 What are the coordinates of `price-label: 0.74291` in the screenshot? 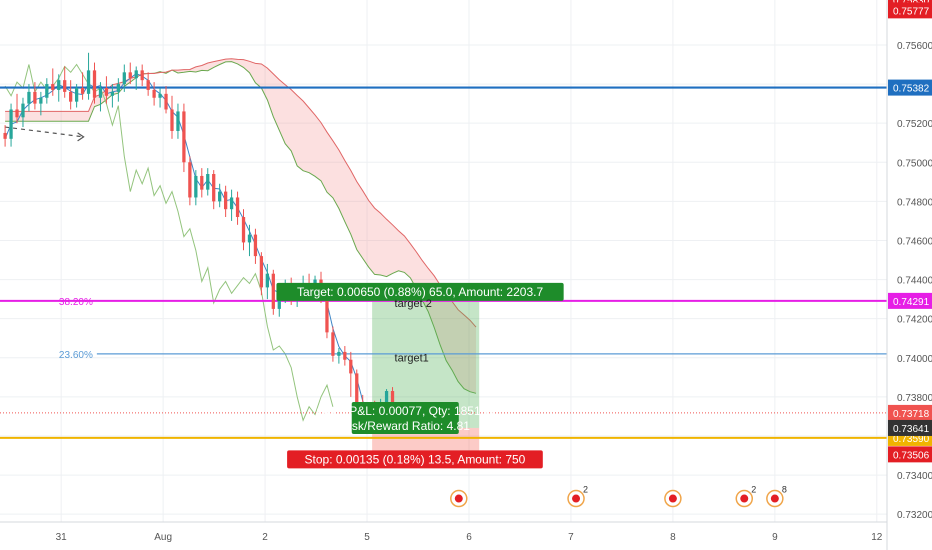 It's located at (911, 302).